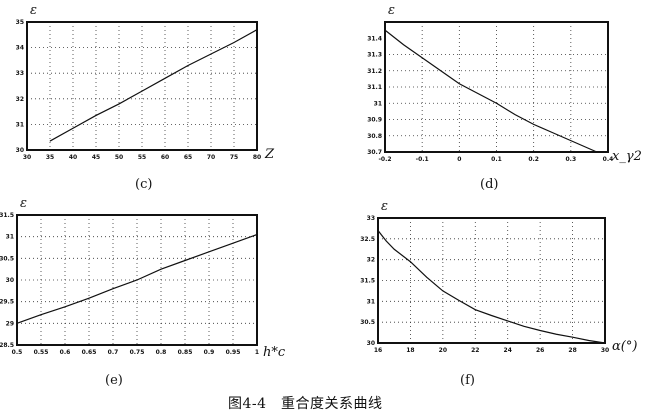 This screenshot has height=415, width=650. What do you see at coordinates (391, 10) in the screenshot?
I see `y-axis-label: ε` at bounding box center [391, 10].